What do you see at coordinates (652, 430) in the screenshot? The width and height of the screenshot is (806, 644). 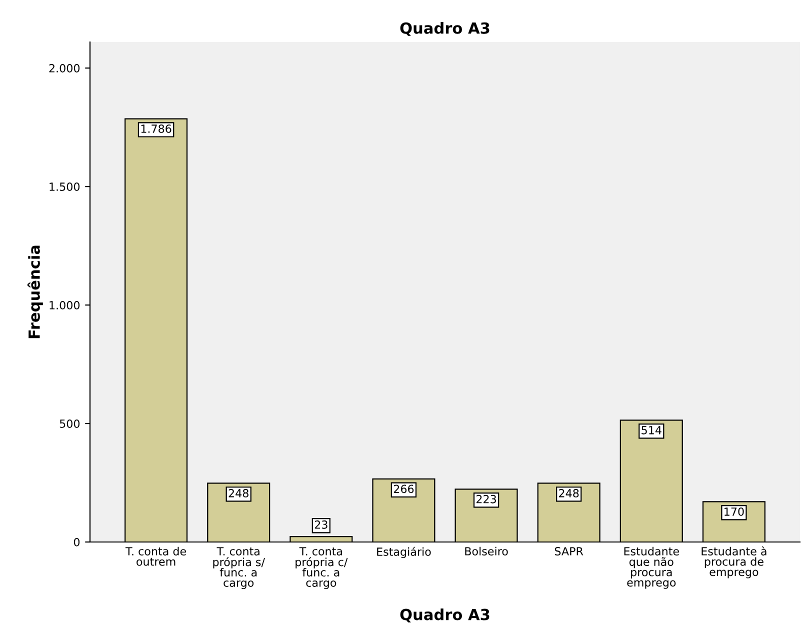 I see `data-label: 514` at bounding box center [652, 430].